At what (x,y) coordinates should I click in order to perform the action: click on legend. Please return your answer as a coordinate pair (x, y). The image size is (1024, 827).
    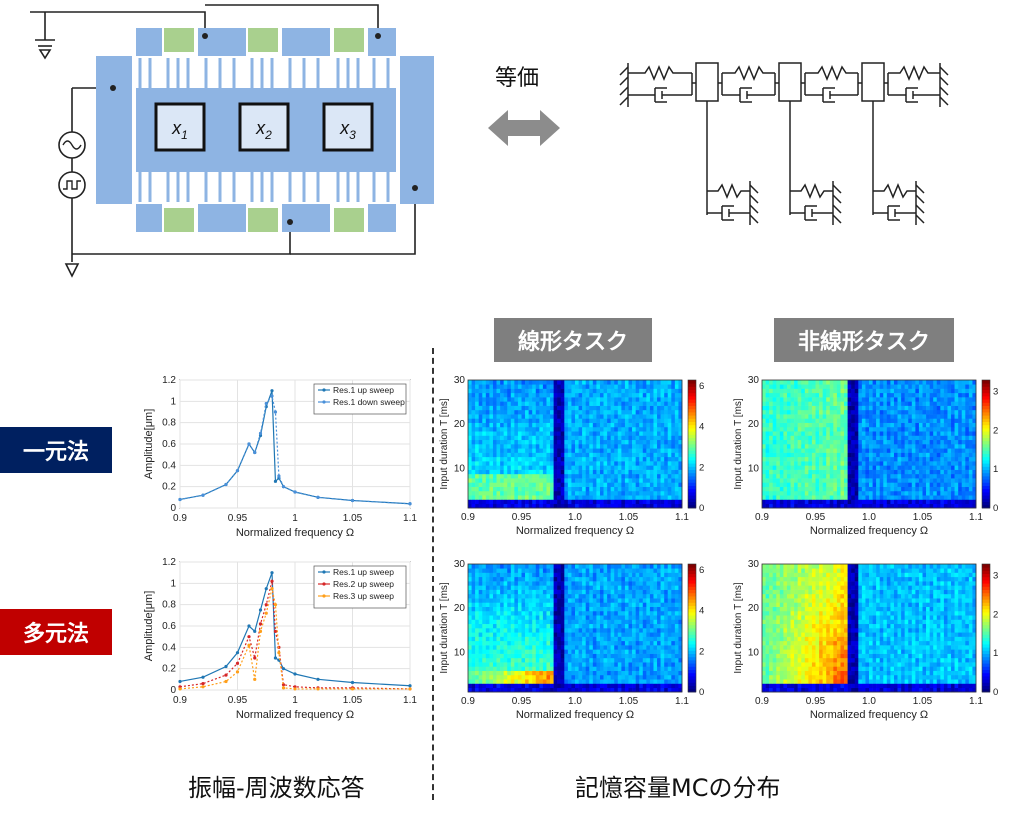
    Looking at the image, I should click on (360, 399).